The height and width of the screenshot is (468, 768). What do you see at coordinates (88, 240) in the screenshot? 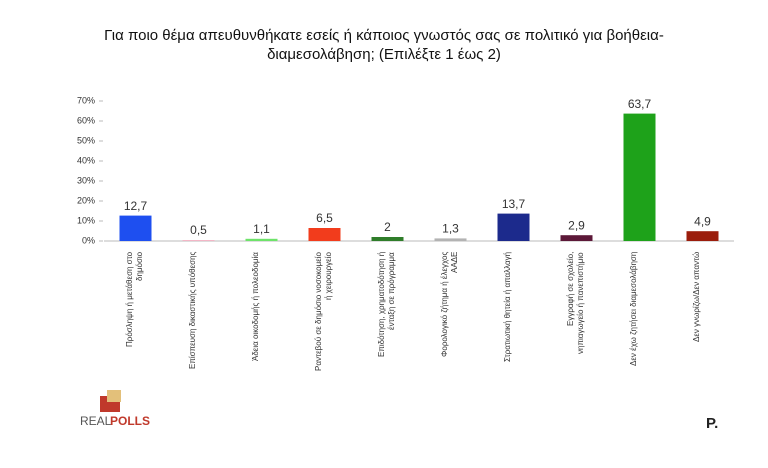
I see `y-tick-label: 0%` at bounding box center [88, 240].